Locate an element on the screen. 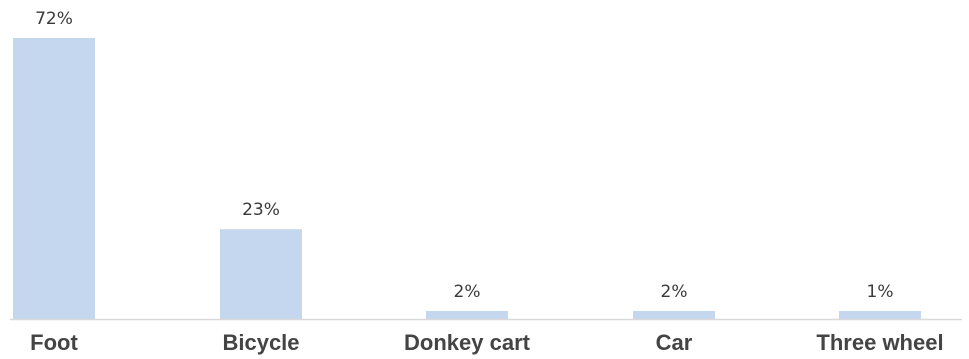  category-labels-group: Foot Bicycle Donkey cart Car Three wheel is located at coordinates (486, 342).